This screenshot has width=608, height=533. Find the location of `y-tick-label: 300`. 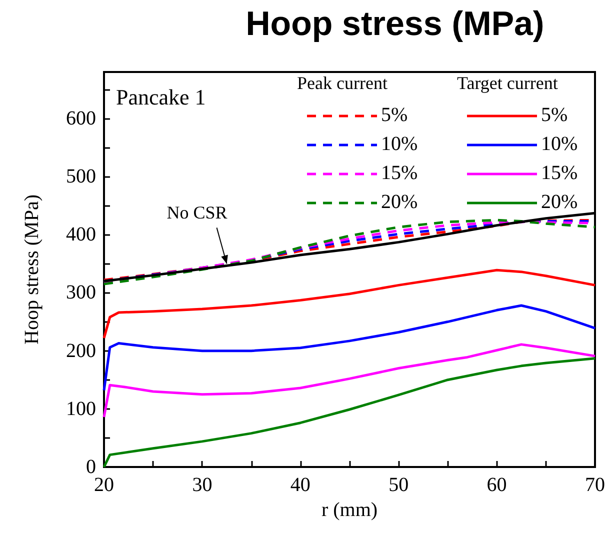

y-tick-label: 300 is located at coordinates (81, 293).